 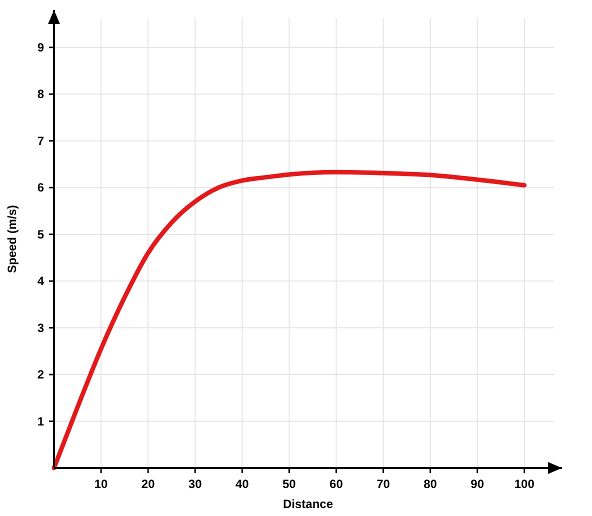 I want to click on y-tick-label: 8, so click(x=40, y=94).